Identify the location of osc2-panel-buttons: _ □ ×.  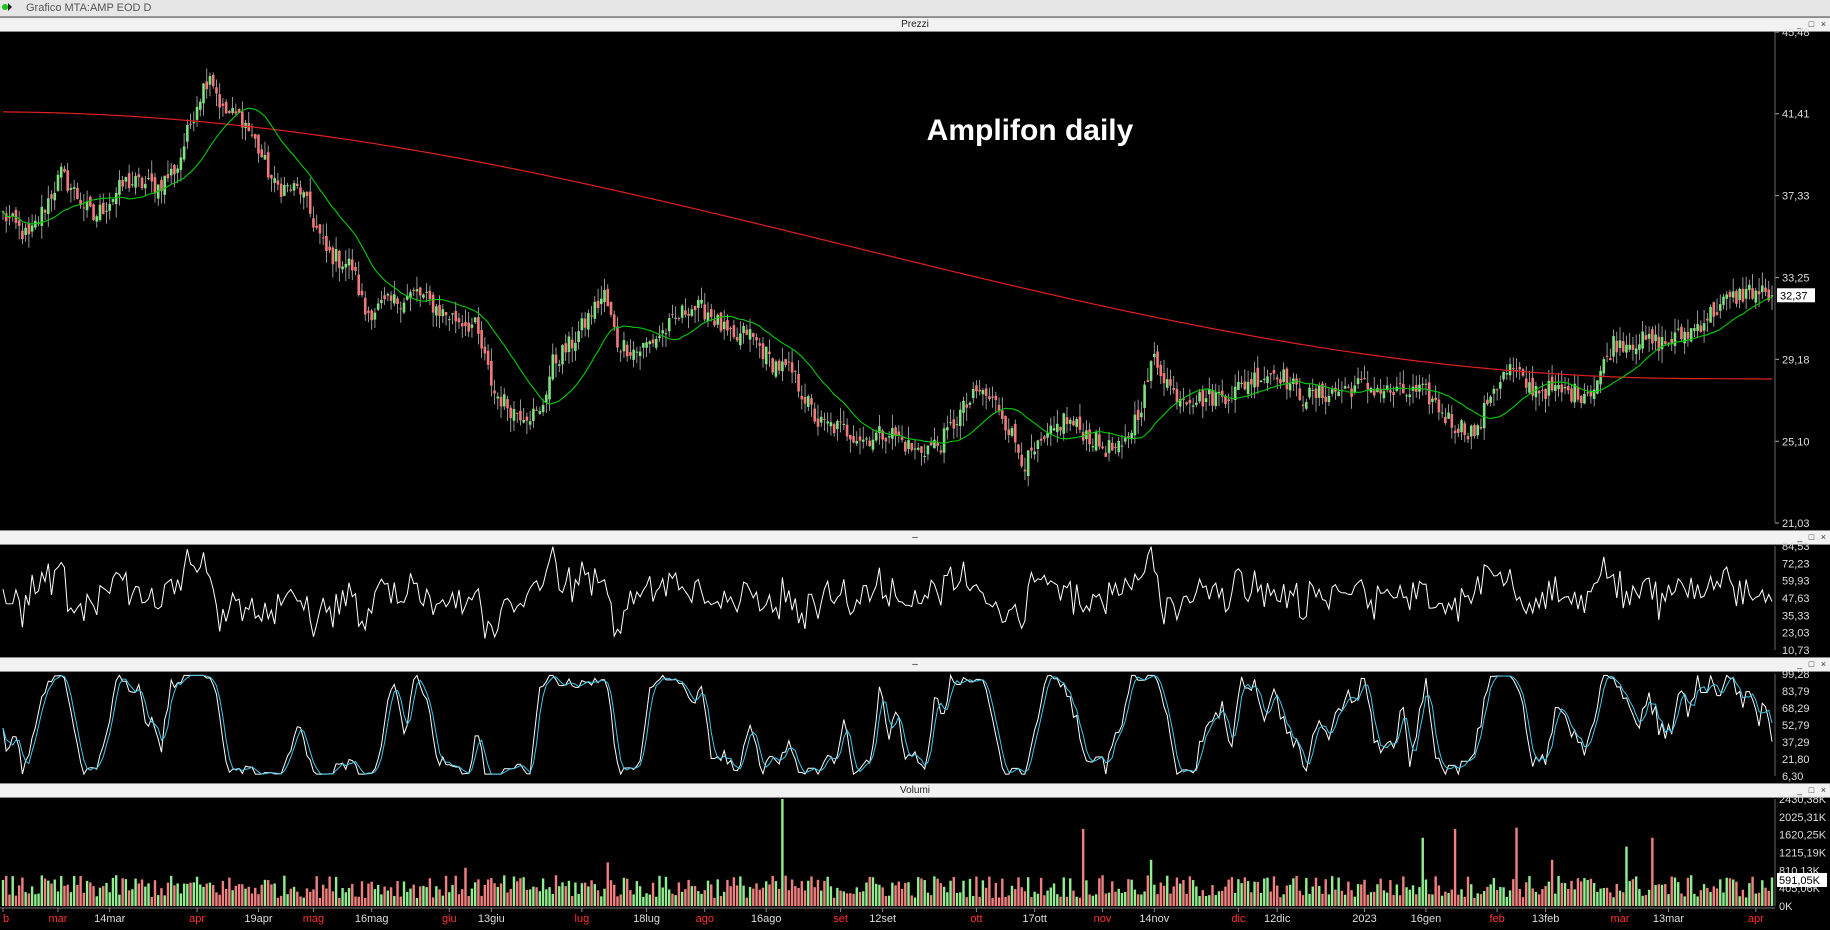
(1812, 664).